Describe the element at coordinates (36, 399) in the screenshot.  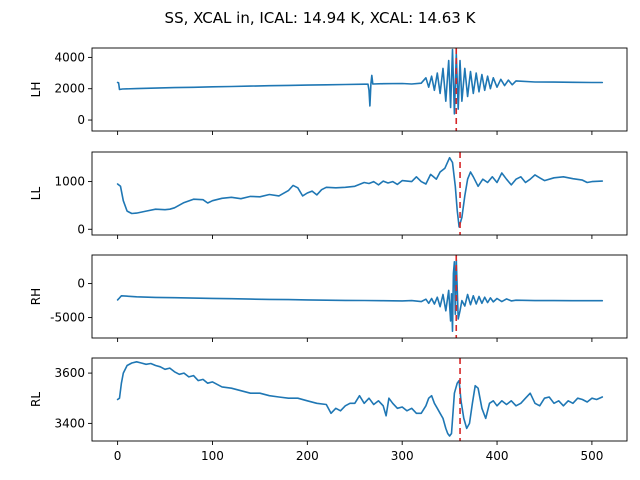
I see `y-axis-label-rl: RL` at that location.